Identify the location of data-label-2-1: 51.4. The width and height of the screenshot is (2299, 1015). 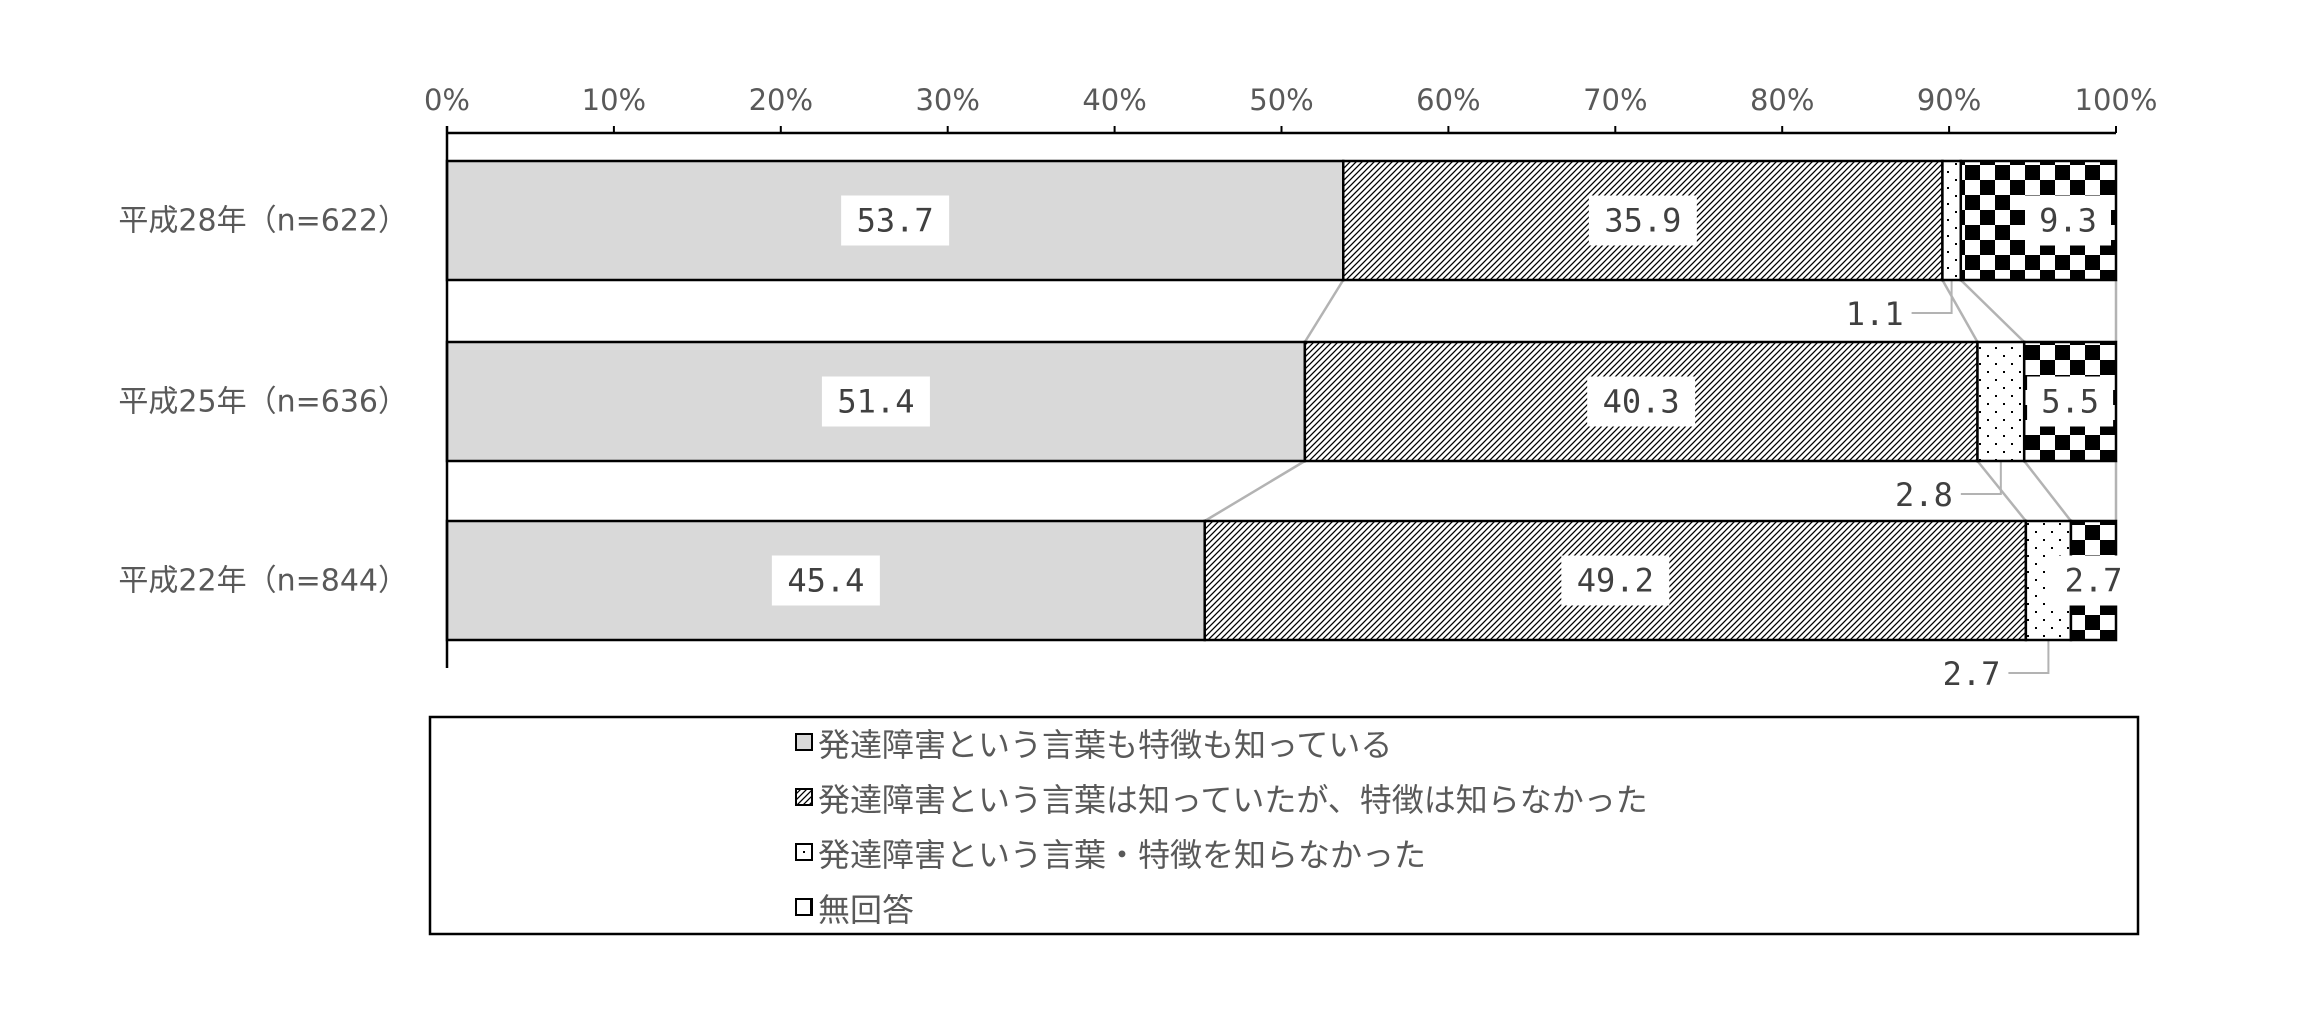
(875, 402).